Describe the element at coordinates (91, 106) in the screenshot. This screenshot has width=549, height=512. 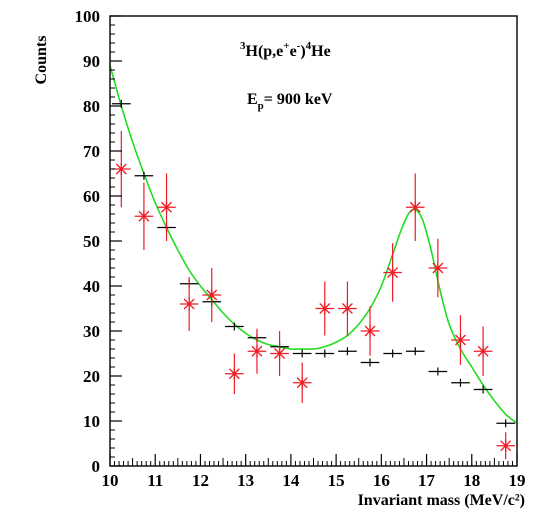
I see `y-tick-label: 80` at that location.